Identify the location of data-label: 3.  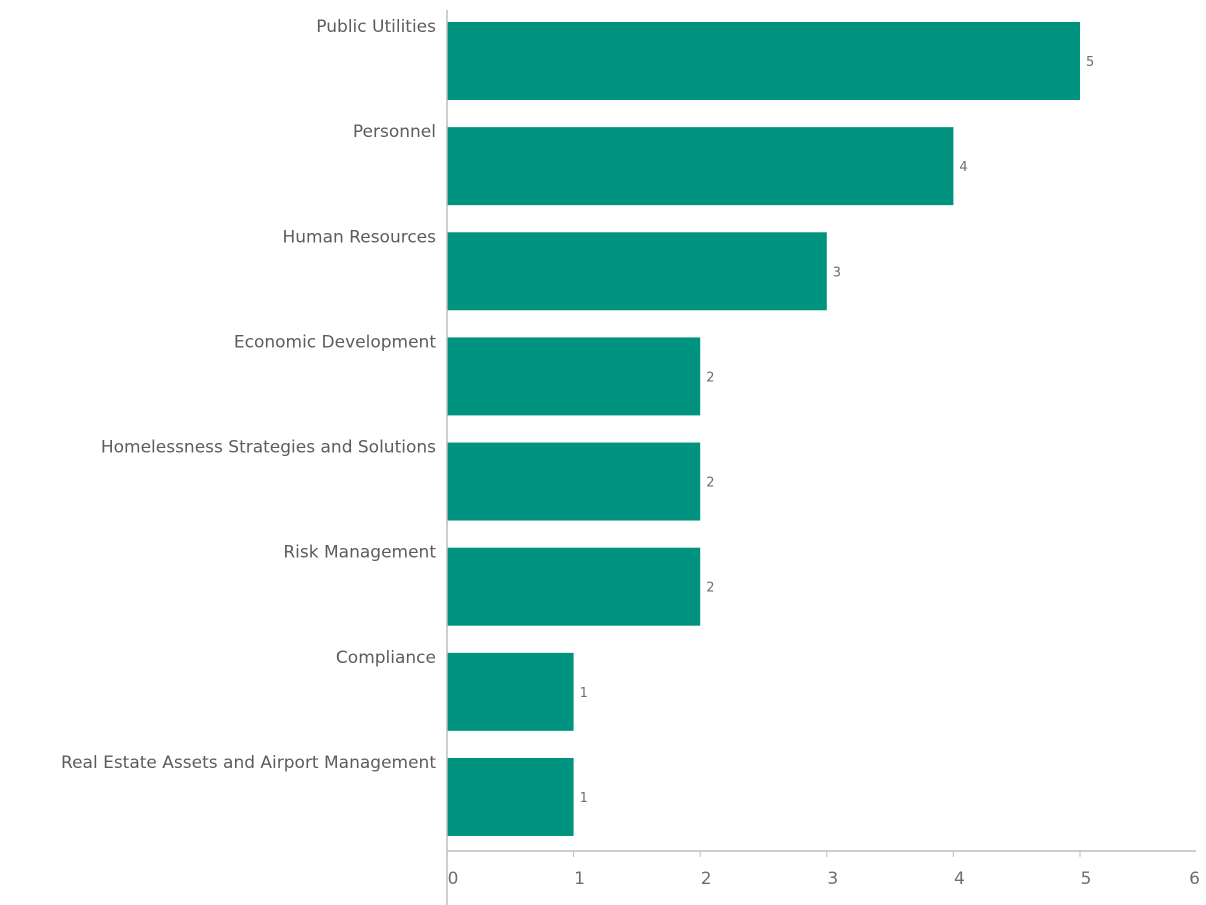
(837, 272).